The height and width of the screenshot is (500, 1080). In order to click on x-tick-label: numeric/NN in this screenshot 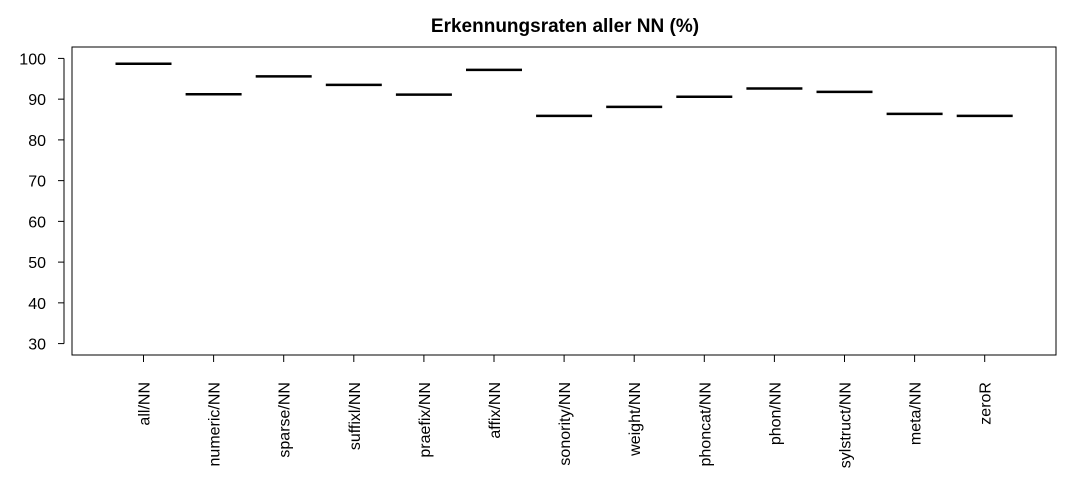, I will do `click(215, 424)`.